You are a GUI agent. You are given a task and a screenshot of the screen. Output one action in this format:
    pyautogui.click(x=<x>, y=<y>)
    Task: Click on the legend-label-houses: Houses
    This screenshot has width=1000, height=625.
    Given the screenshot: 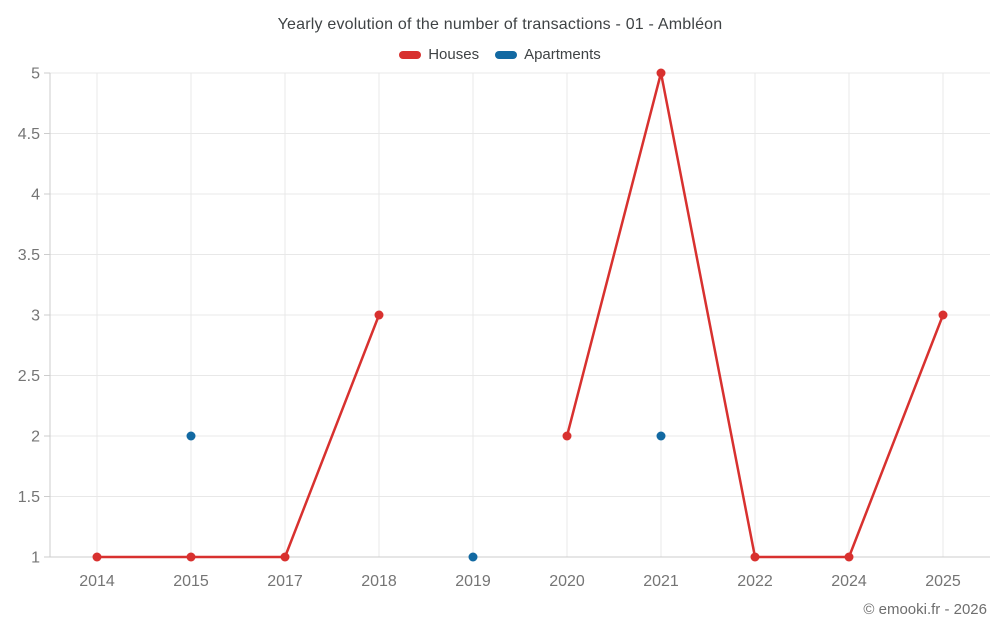 What is the action you would take?
    pyautogui.click(x=454, y=54)
    